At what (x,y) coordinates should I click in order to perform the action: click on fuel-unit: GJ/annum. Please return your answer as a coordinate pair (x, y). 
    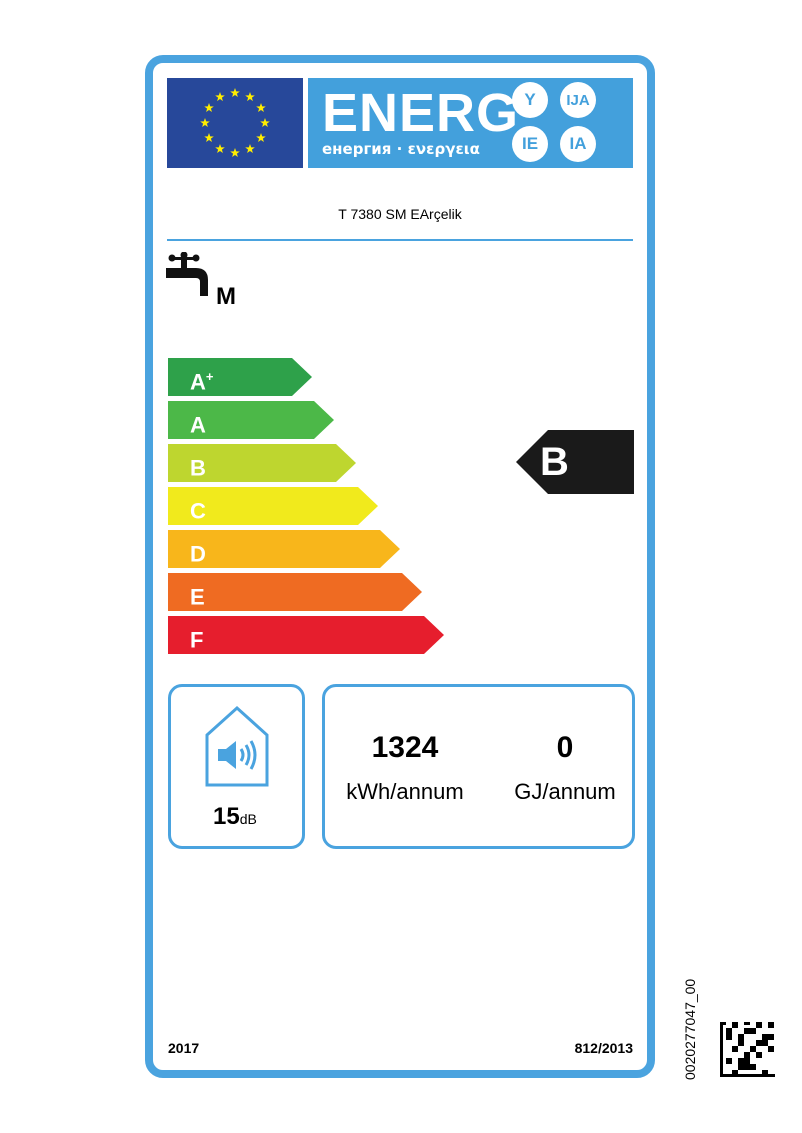
    Looking at the image, I should click on (565, 791).